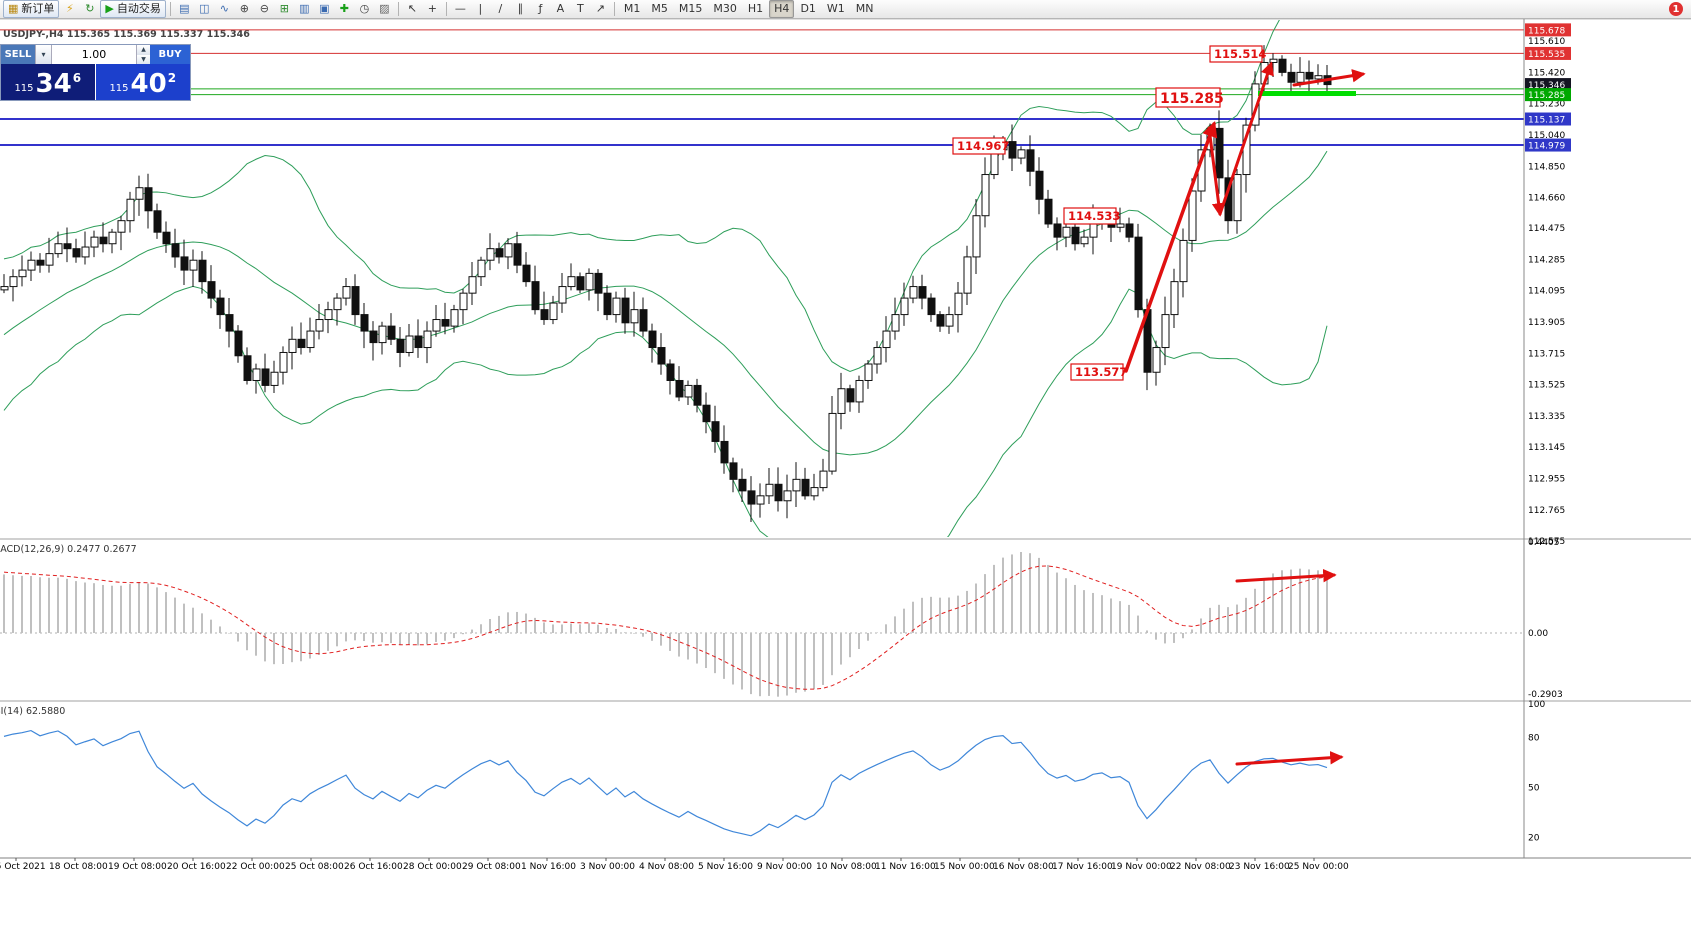 The image size is (1691, 940). Describe the element at coordinates (133, 9) in the screenshot. I see `autotrade-button: ▶ 自动交易` at that location.